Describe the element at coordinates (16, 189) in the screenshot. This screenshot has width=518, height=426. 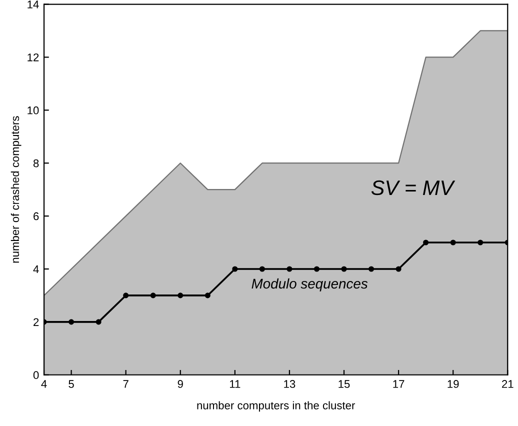
I see `y-axis-title: number of crashed computers` at that location.